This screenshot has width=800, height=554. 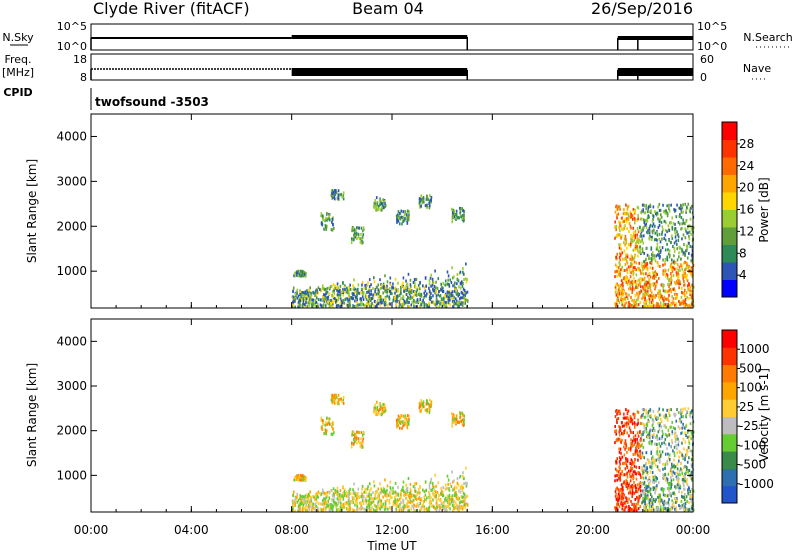 I want to click on x-tick-label: 20:00, so click(x=592, y=530).